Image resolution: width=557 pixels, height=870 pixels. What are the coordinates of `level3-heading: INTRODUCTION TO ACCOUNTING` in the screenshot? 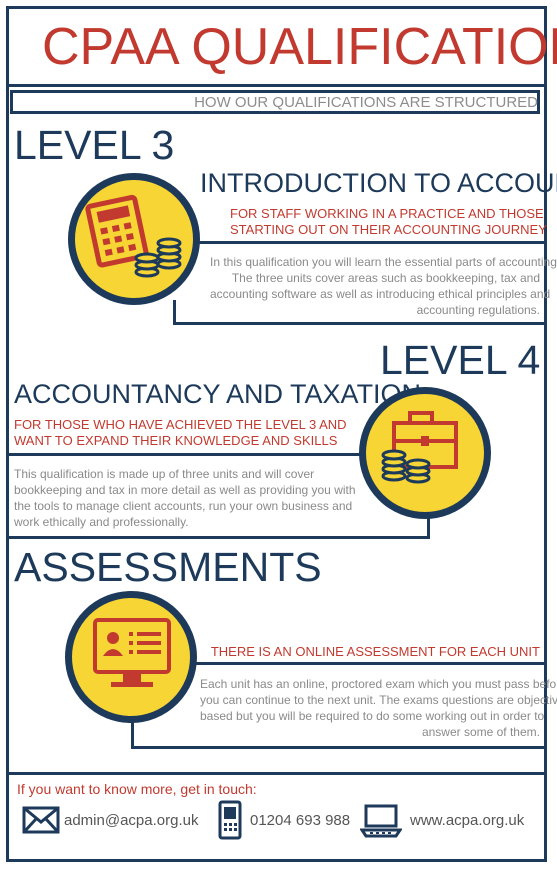 It's located at (378, 183).